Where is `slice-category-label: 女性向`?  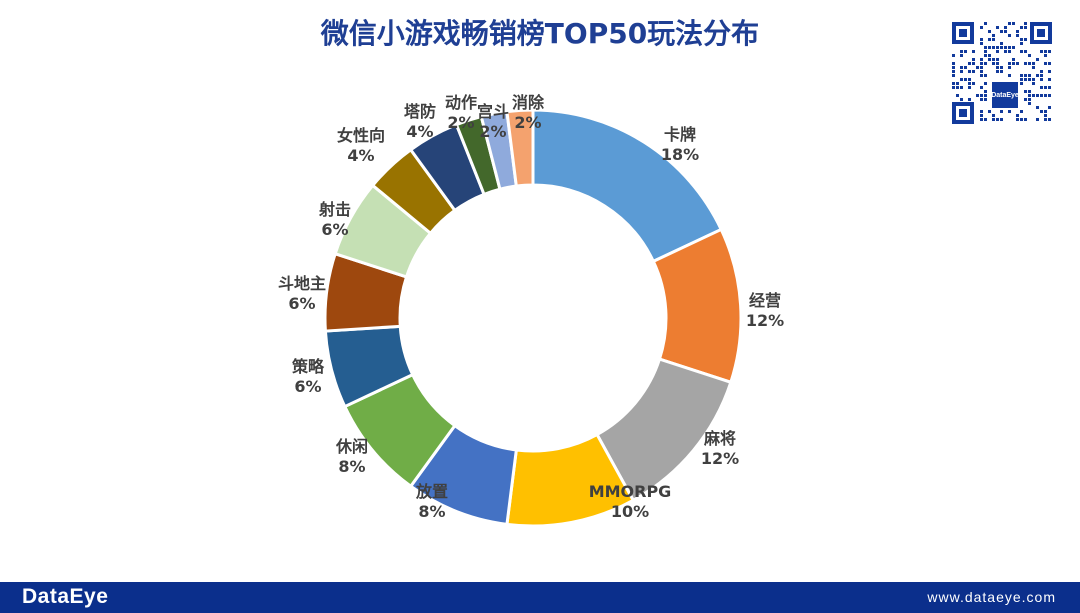 slice-category-label: 女性向 is located at coordinates (361, 135).